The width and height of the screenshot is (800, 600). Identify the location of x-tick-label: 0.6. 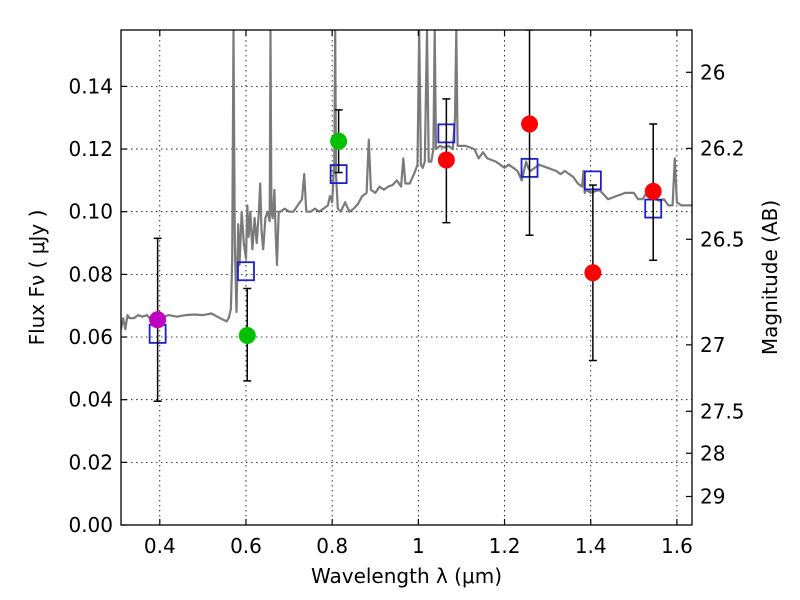
(246, 546).